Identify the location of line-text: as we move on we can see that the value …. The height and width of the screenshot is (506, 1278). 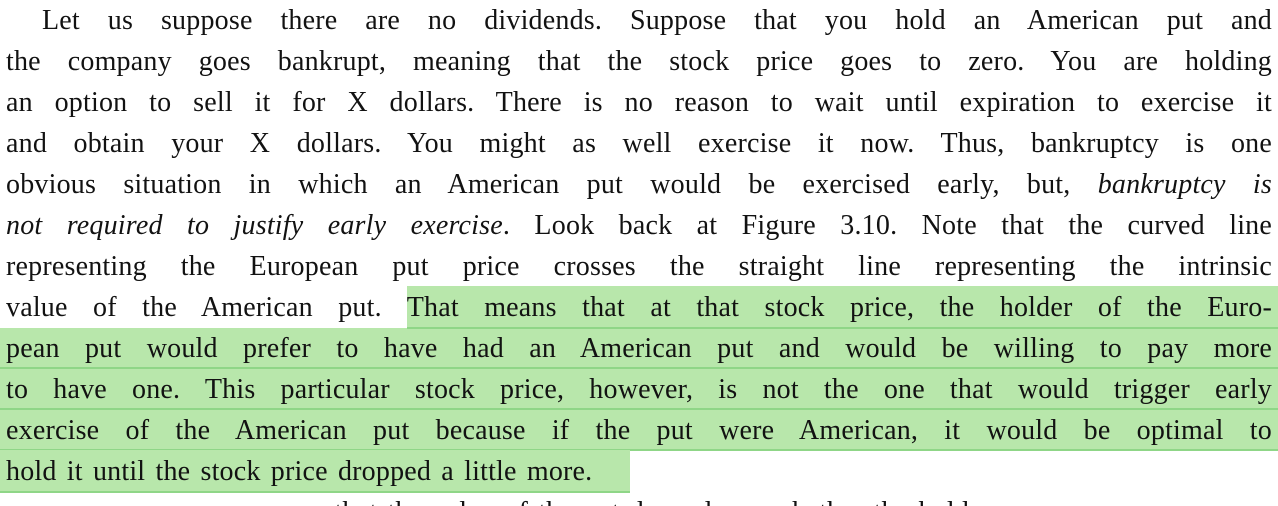
(498, 501).